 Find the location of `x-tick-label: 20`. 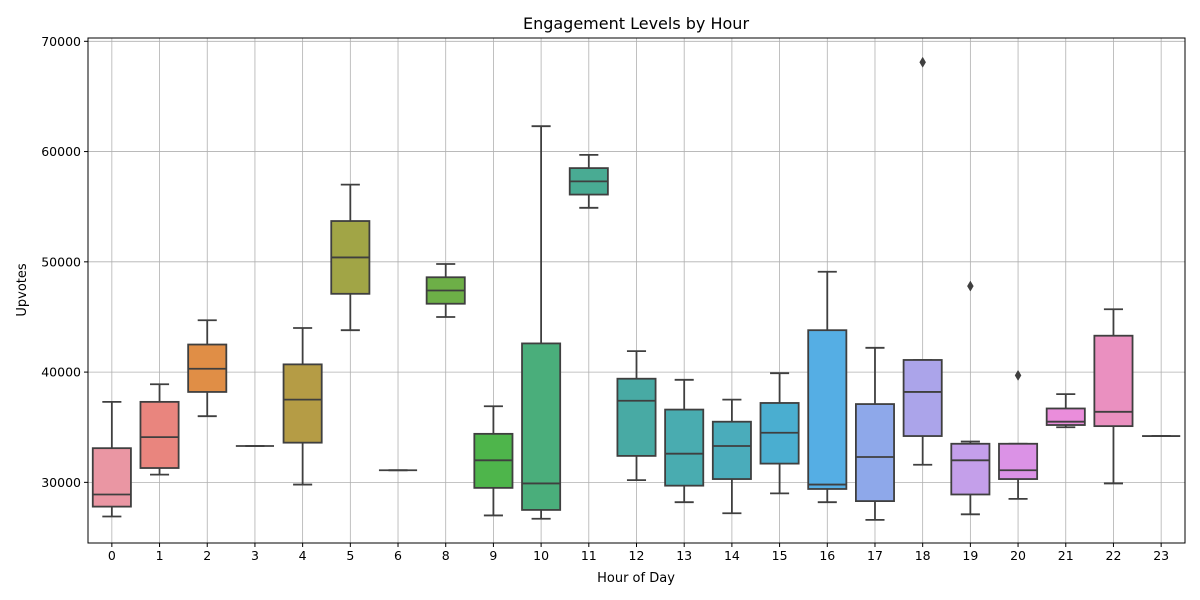

x-tick-label: 20 is located at coordinates (1018, 555).